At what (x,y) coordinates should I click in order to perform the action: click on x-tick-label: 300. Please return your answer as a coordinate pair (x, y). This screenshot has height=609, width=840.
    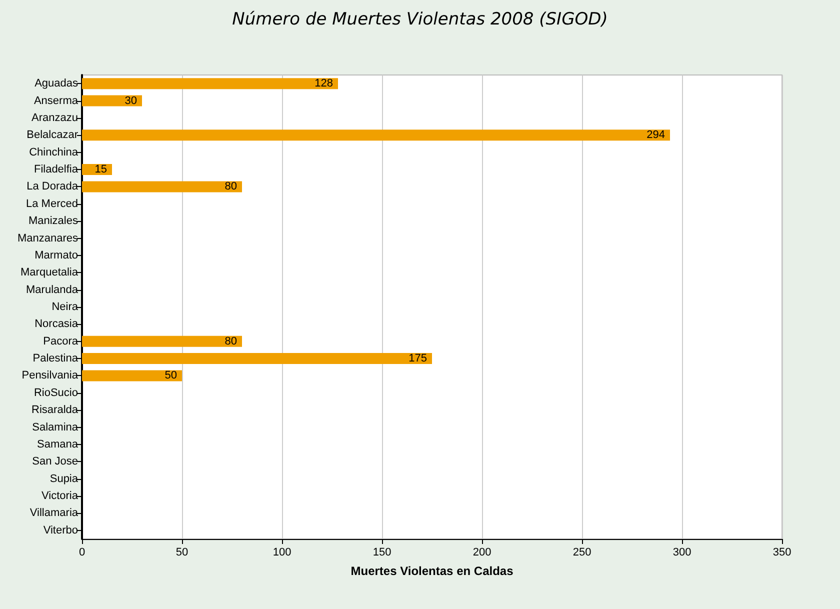
    Looking at the image, I should click on (682, 552).